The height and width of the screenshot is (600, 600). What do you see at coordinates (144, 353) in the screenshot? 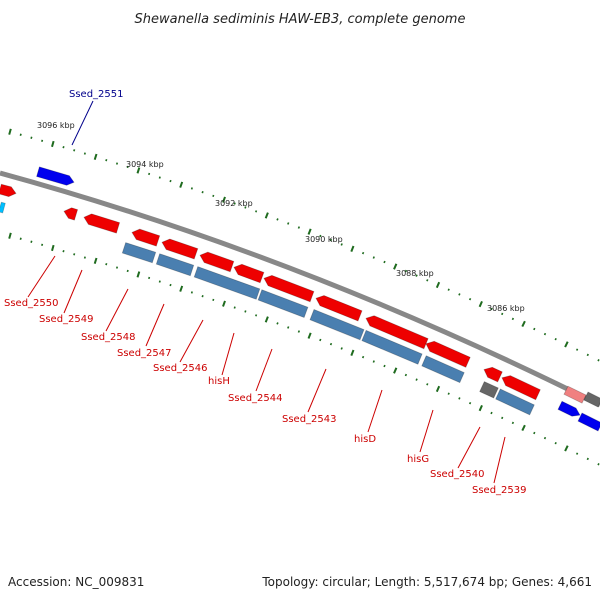
I see `gene-label-ssed-2547: Ssed_2547` at bounding box center [144, 353].